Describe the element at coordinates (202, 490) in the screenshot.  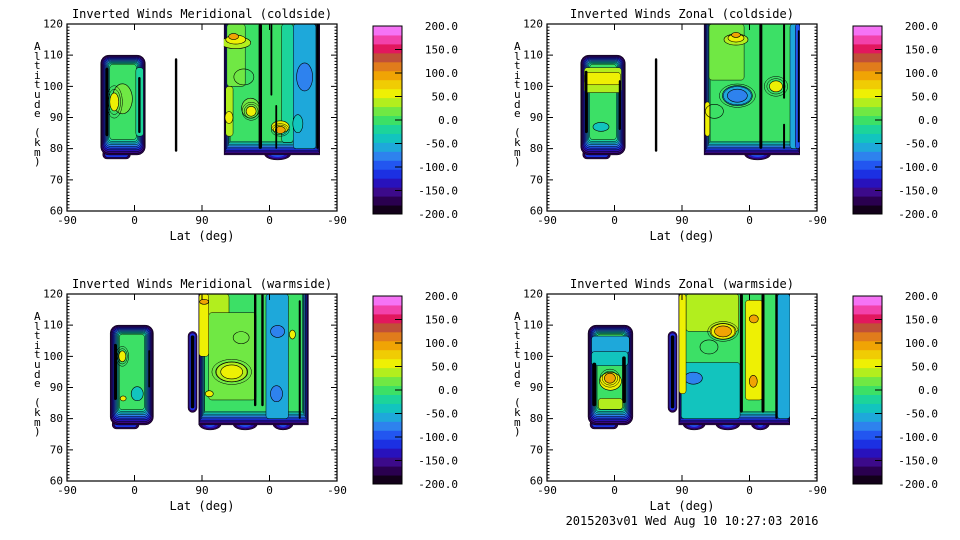
I see `x-tick-labels: -90 0 90 0 -90` at that location.